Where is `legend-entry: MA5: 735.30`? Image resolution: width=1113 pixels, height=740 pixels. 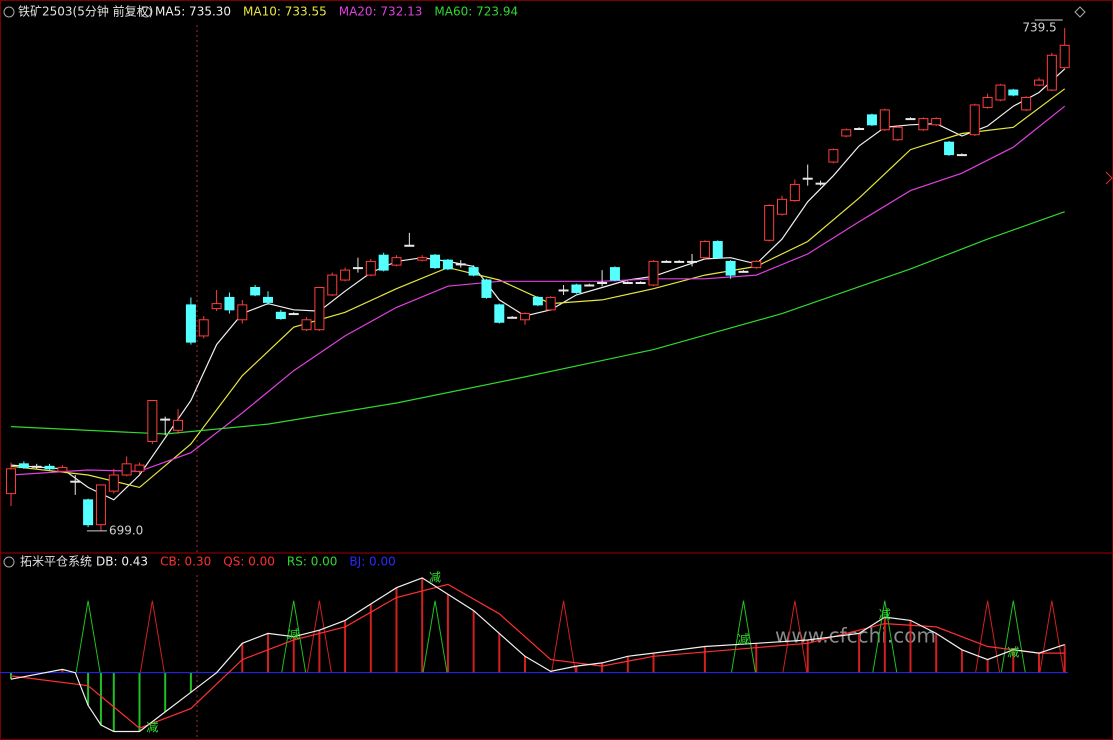 legend-entry: MA5: 735.30 is located at coordinates (193, 12).